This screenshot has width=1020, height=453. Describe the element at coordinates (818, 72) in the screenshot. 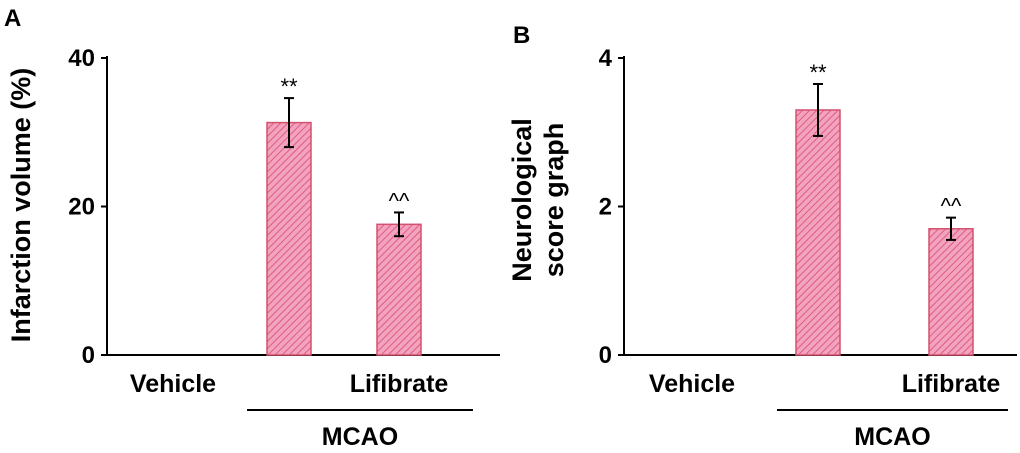

I see `significance-label-b-1: **` at that location.